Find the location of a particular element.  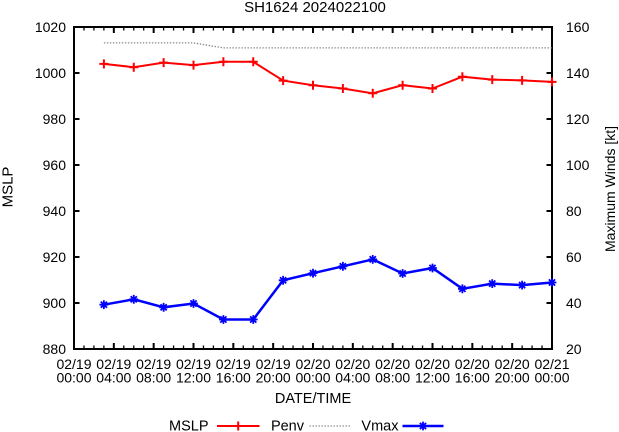

svg-text: 120 is located at coordinates (578, 119).